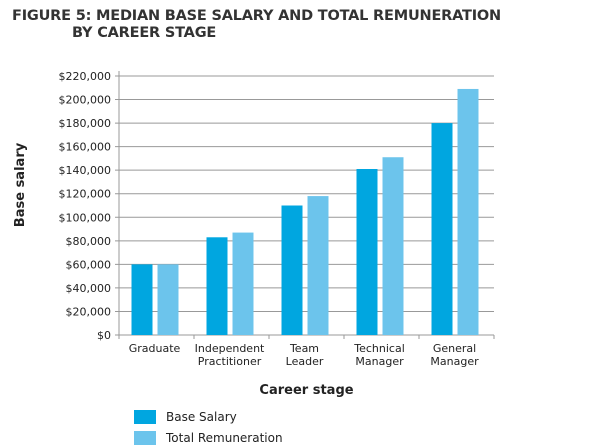 The width and height of the screenshot is (600, 448). What do you see at coordinates (379, 348) in the screenshot?
I see `x-tick-label: Technical` at bounding box center [379, 348].